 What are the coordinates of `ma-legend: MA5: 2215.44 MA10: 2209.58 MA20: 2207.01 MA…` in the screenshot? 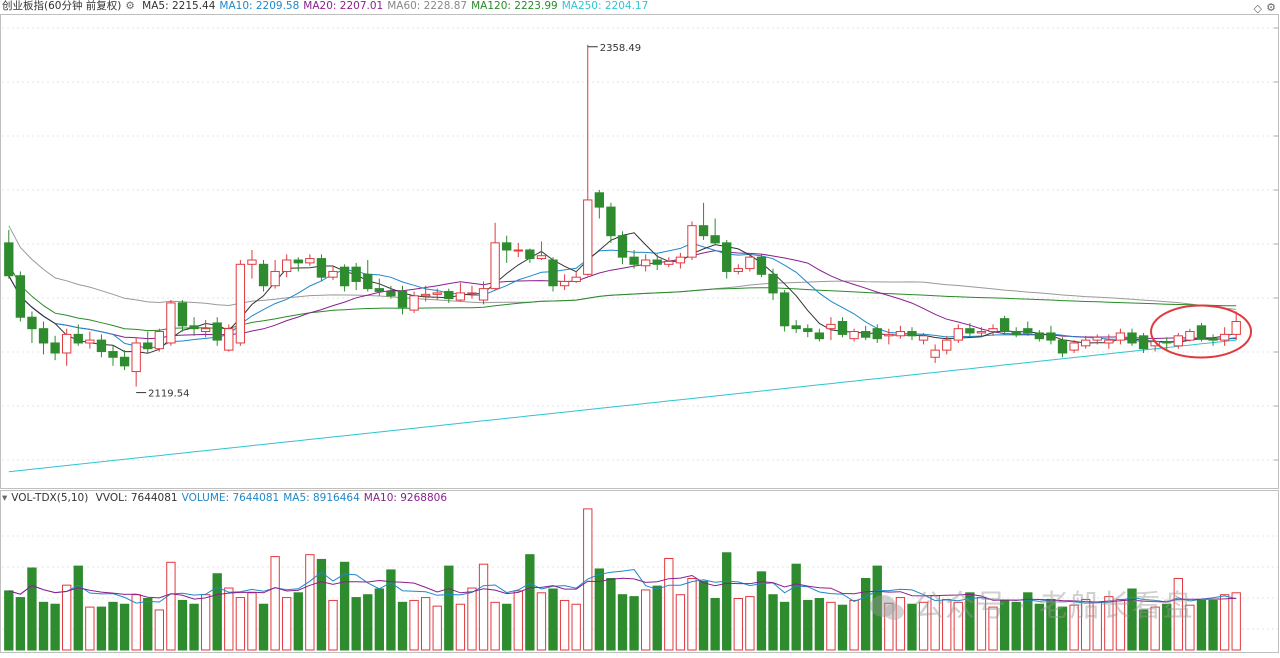 It's located at (397, 6).